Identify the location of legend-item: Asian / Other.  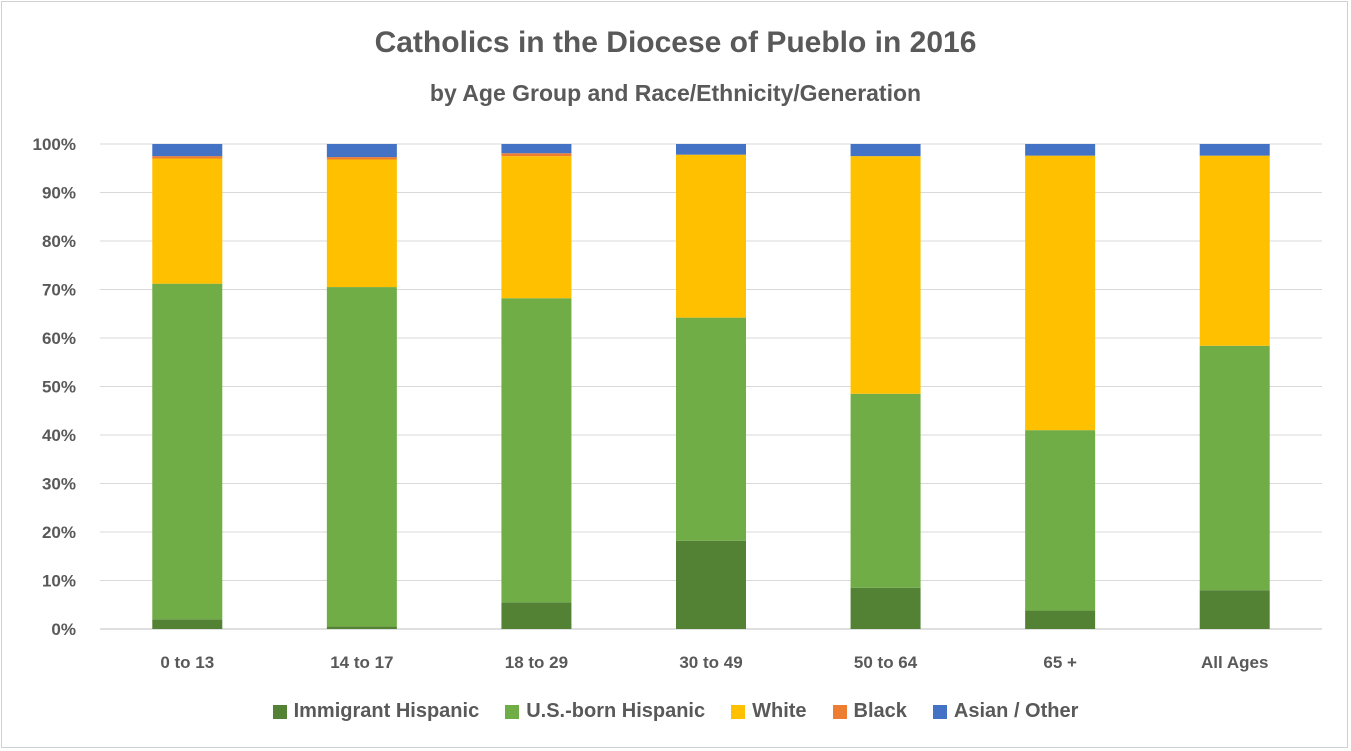
(1005, 711).